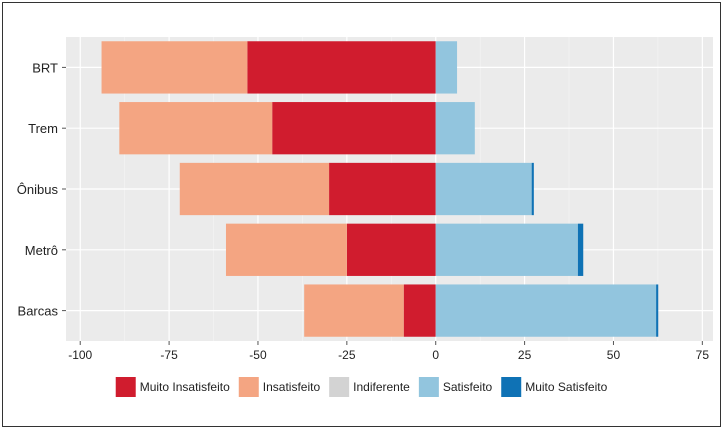 This screenshot has width=725, height=431. I want to click on bar-brt-satisfeito, so click(446, 67).